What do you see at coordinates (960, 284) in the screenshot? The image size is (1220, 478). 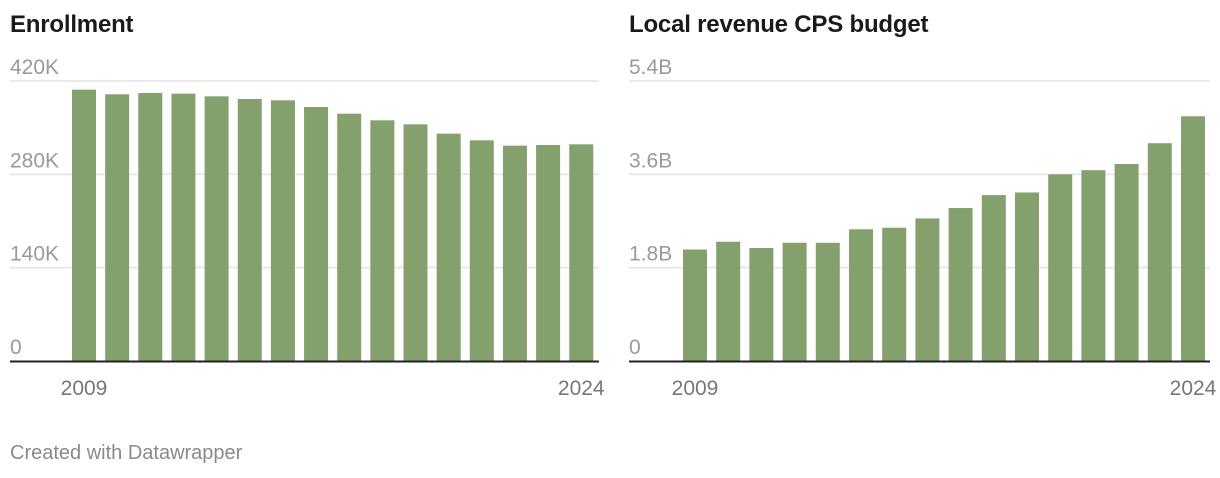 I see `revenue-bar: 2017: 2.95` at bounding box center [960, 284].